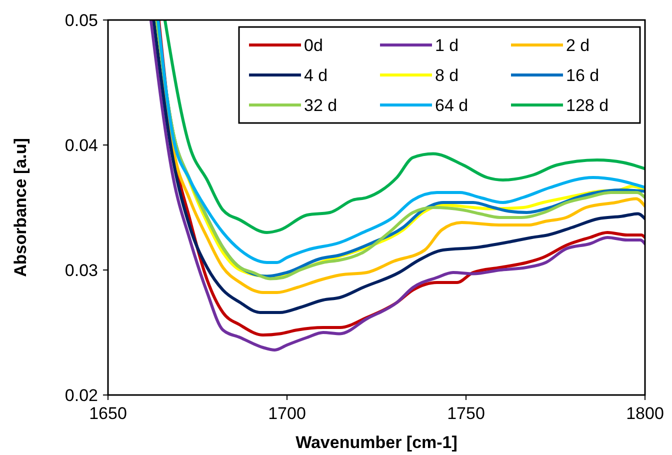 This screenshot has width=672, height=455. What do you see at coordinates (447, 45) in the screenshot?
I see `legend-label: 1 d` at bounding box center [447, 45].